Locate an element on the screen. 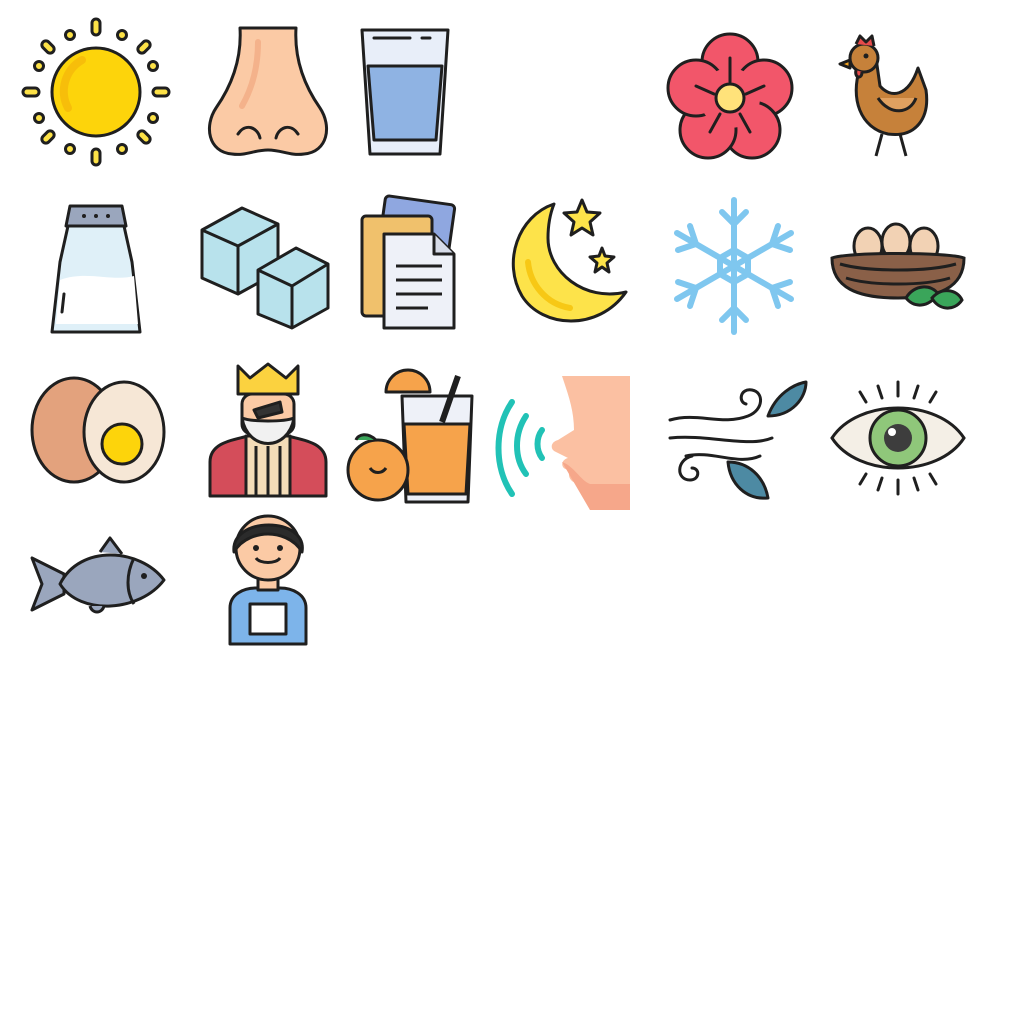 The width and height of the screenshot is (1024, 1024). boy-icon is located at coordinates (268, 578).